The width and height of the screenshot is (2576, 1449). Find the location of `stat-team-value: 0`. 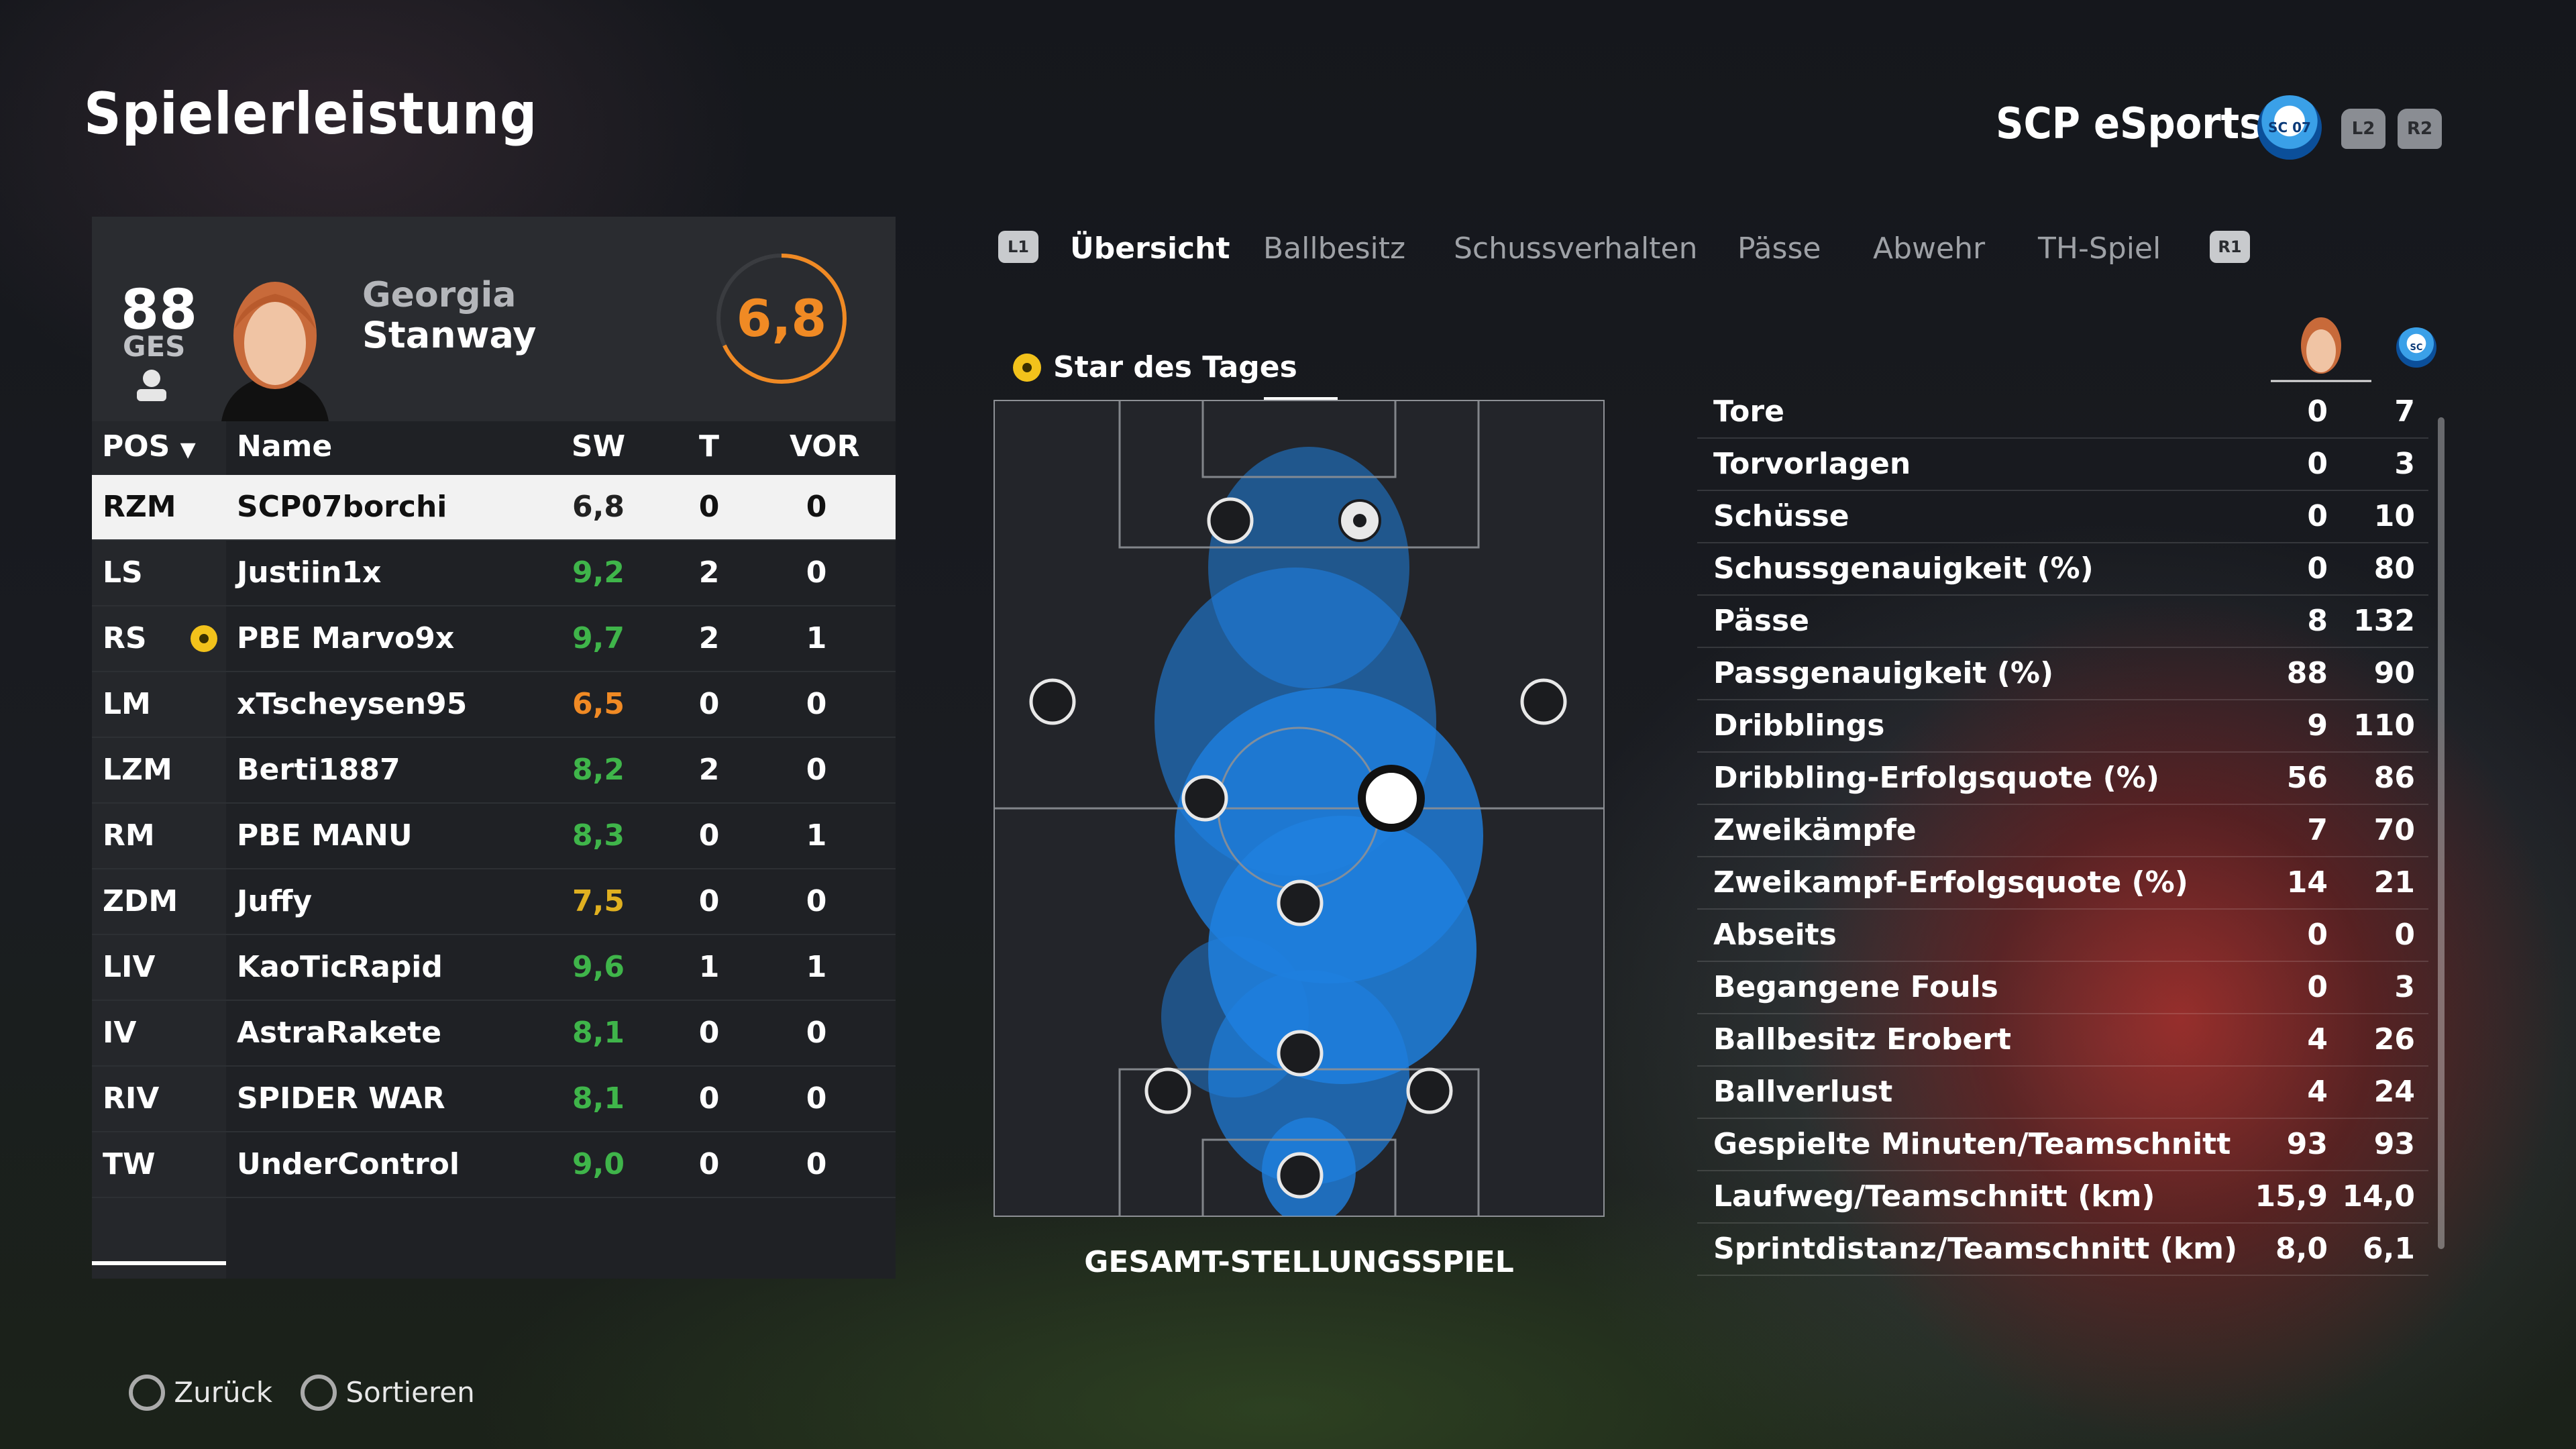

stat-team-value: 0 is located at coordinates (2404, 935).